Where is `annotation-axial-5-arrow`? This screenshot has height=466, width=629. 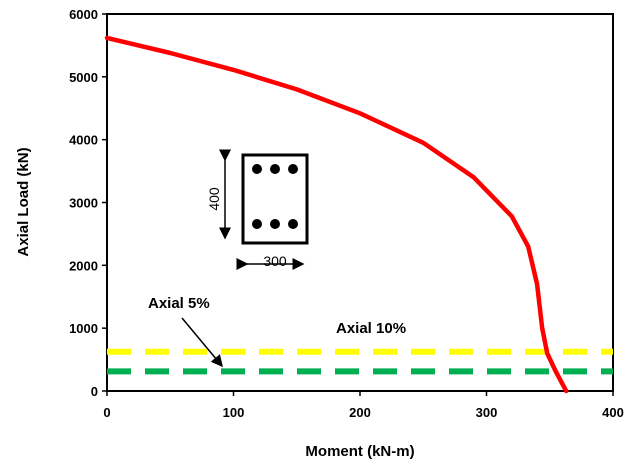
annotation-axial-5-arrow is located at coordinates (202, 342).